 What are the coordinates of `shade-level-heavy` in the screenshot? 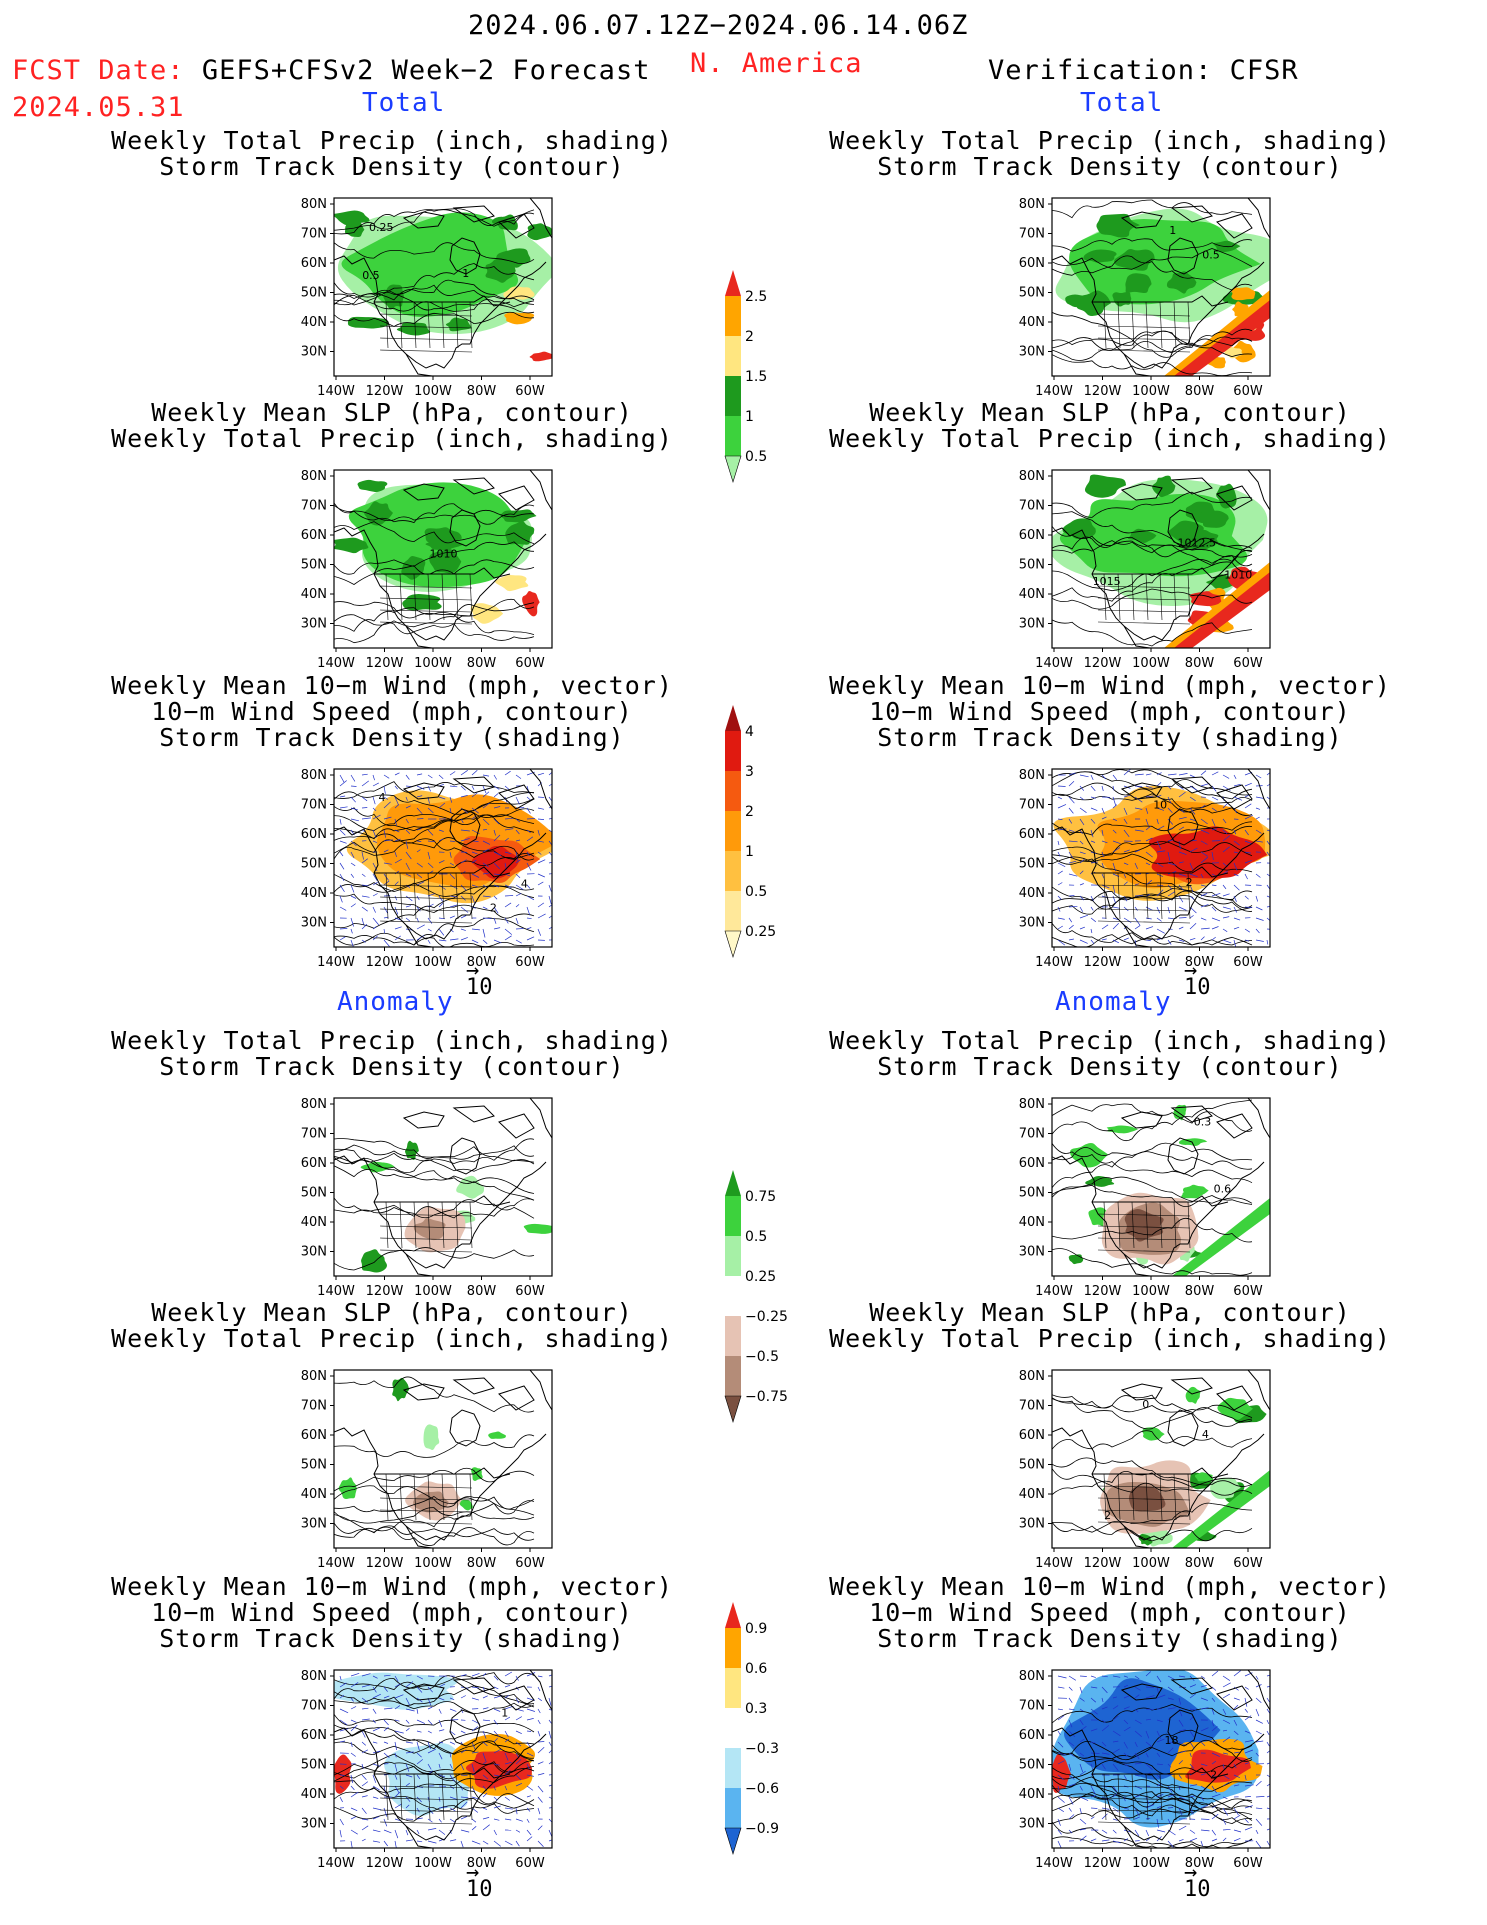 It's located at (512, 583).